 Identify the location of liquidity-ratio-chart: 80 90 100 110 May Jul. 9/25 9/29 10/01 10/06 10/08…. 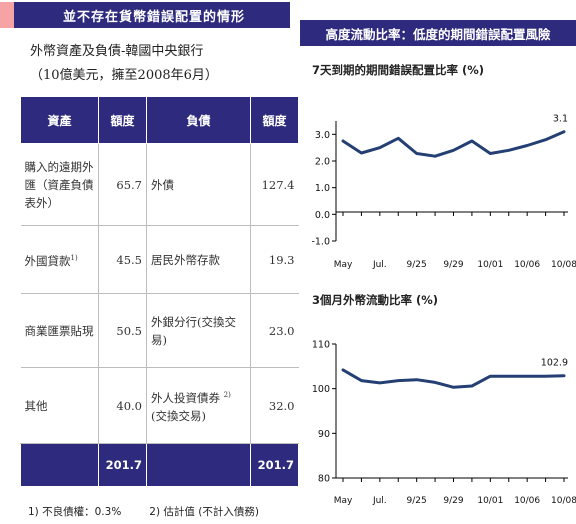
(444, 423).